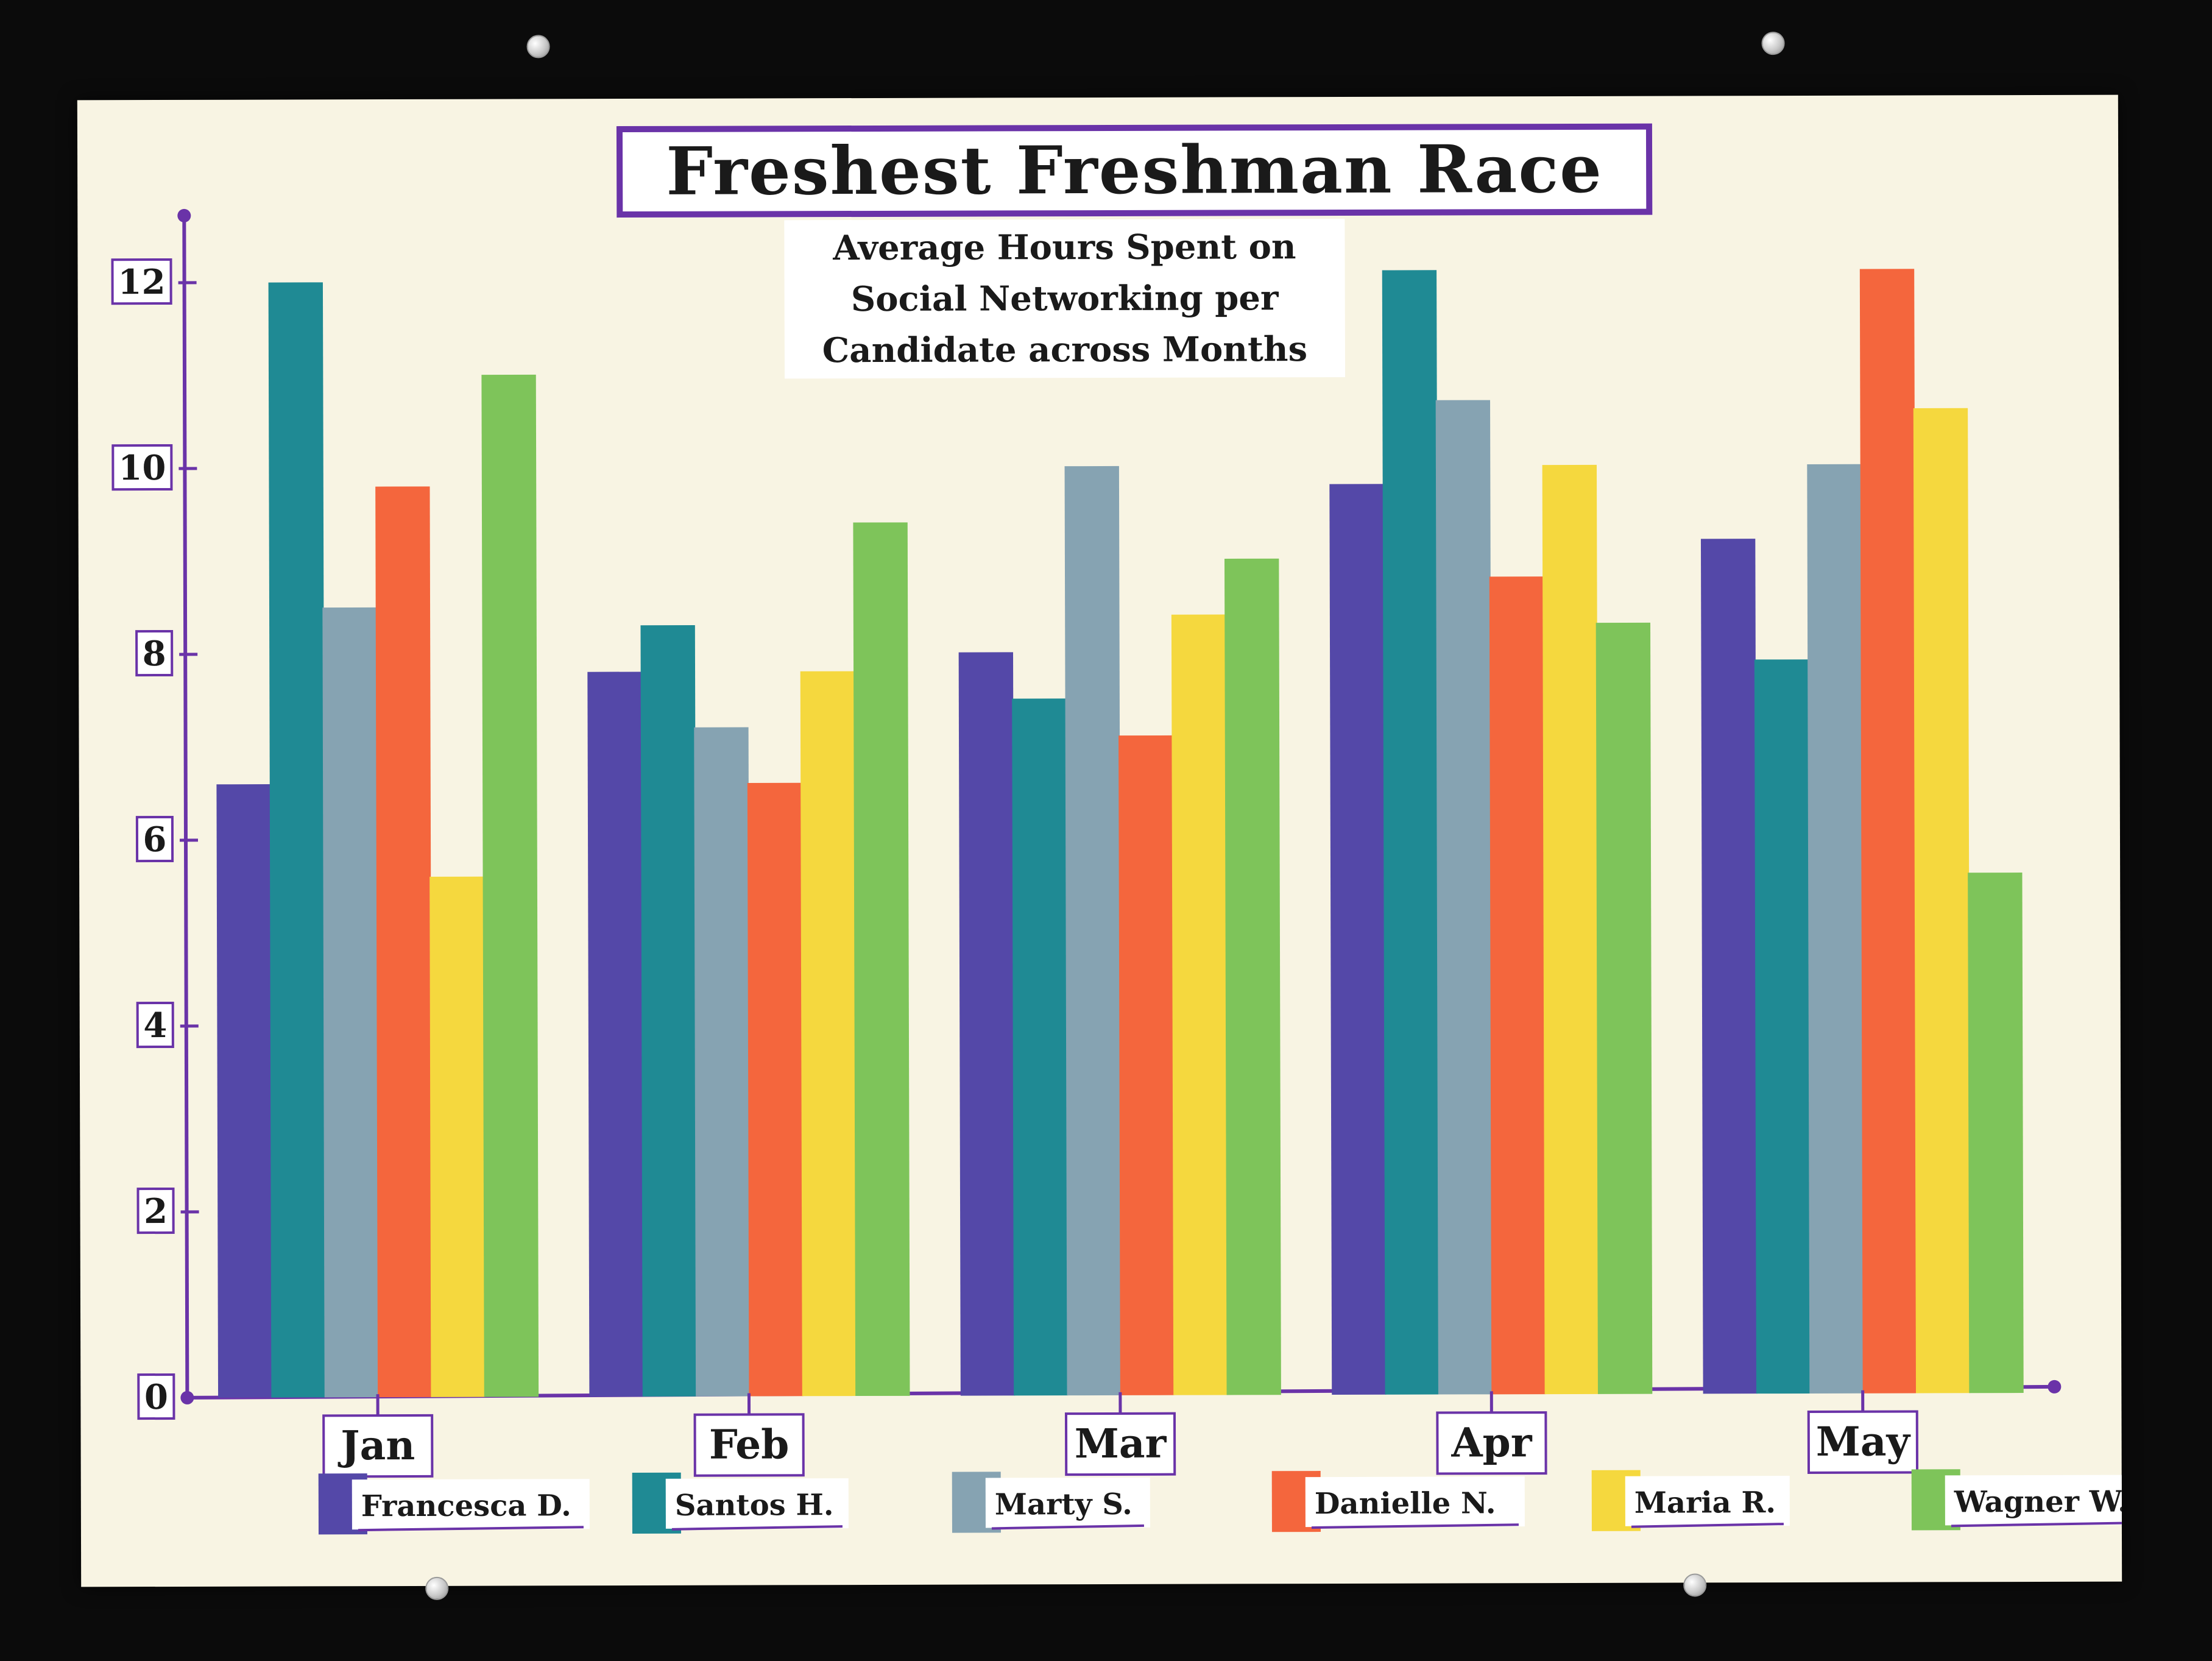  I want to click on y-tick-label: 6, so click(154, 840).